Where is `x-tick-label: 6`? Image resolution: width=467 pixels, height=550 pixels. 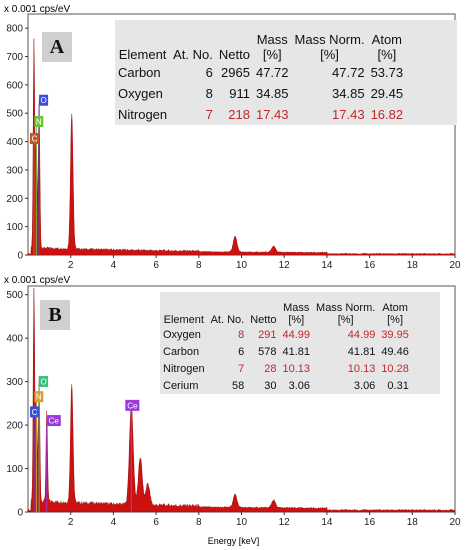 x-tick-label: 6 is located at coordinates (156, 265).